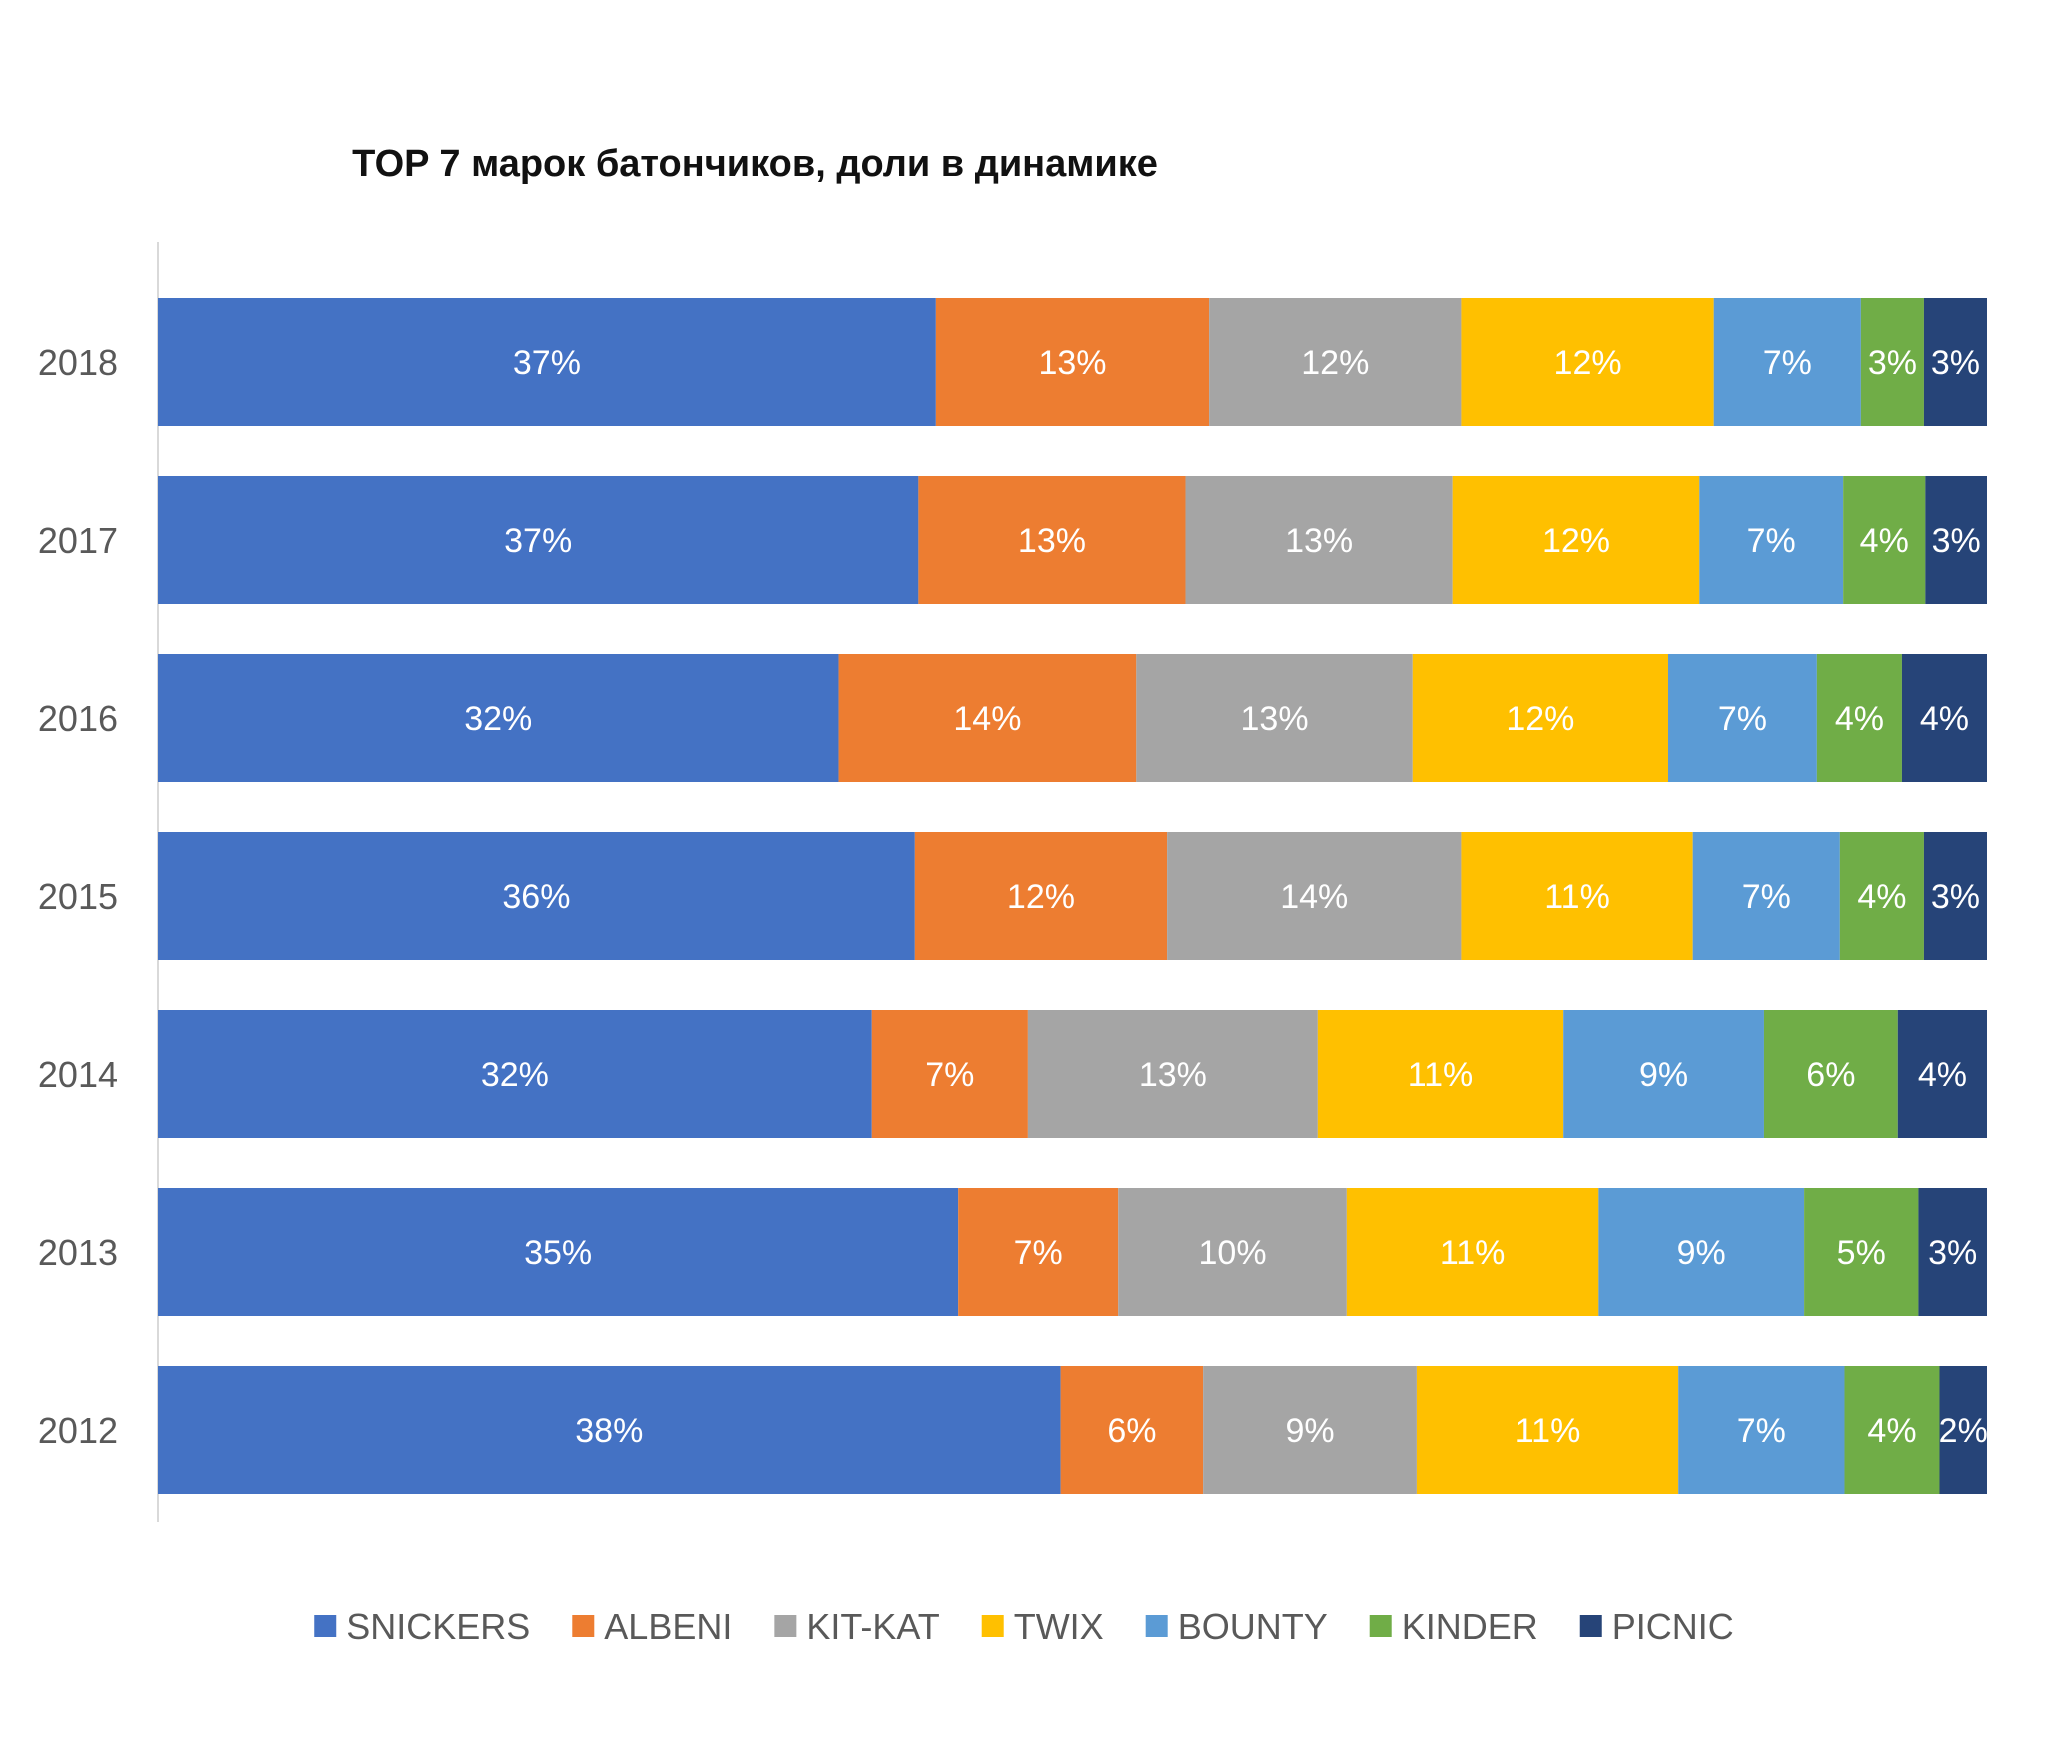 The height and width of the screenshot is (1744, 2048). I want to click on legend-item-snickers: SNICKERS, so click(422, 1626).